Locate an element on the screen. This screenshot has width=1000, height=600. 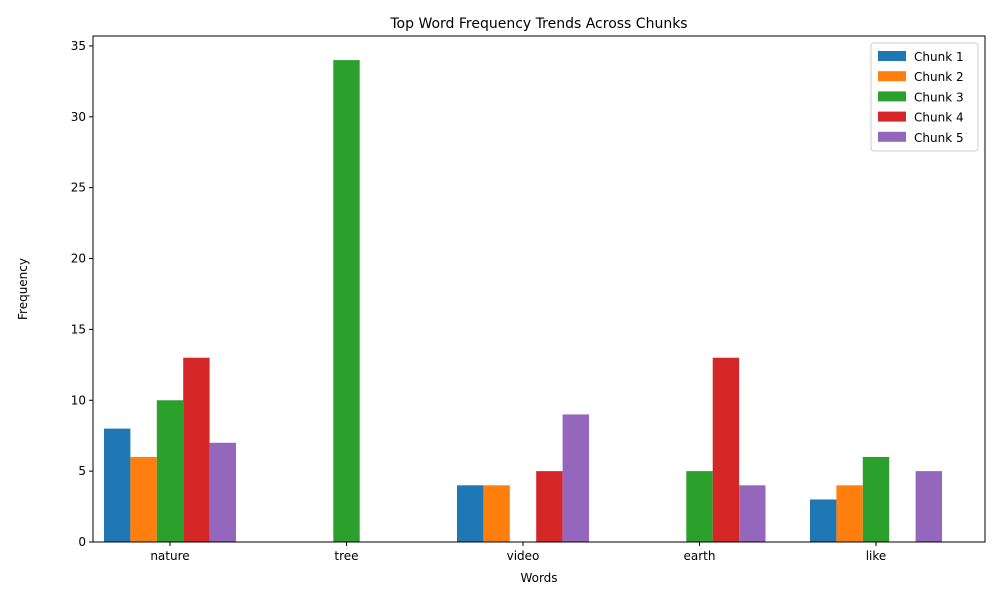
legend-label-chunk-5: Chunk 5 is located at coordinates (939, 138).